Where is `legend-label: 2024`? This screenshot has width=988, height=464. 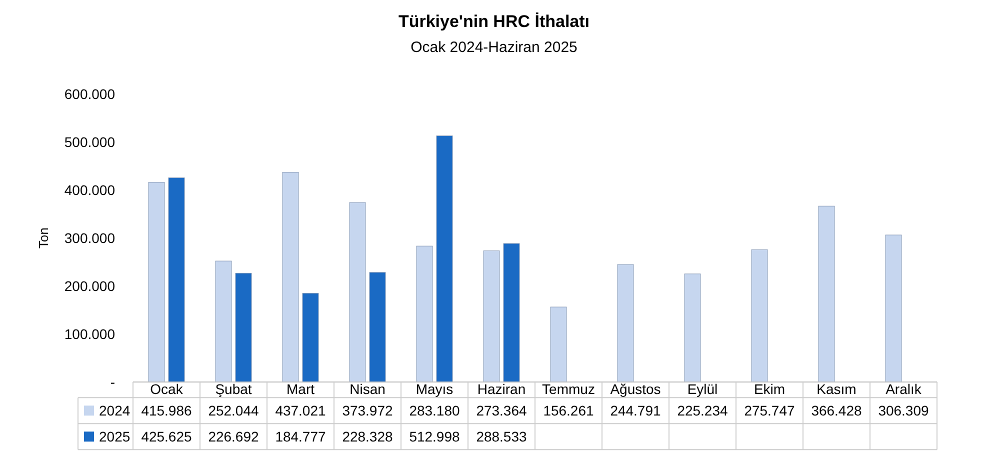
legend-label: 2024 is located at coordinates (114, 410).